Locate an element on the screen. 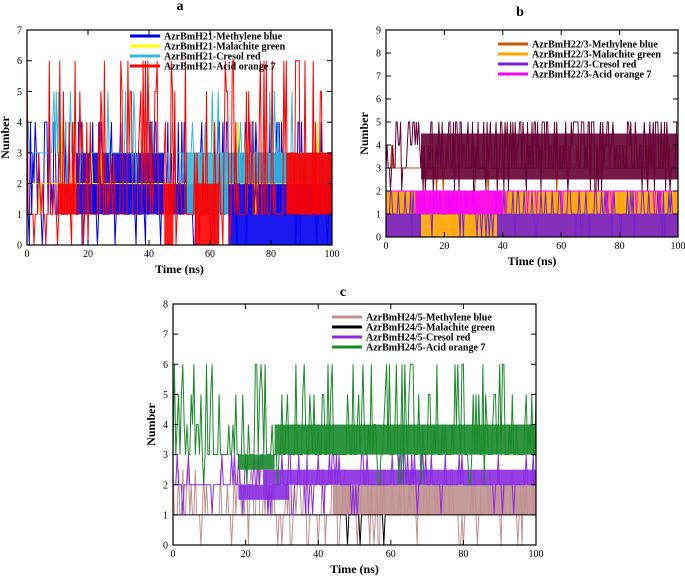  legend-label: AzrBmH24/5-Cresol red is located at coordinates (418, 338).